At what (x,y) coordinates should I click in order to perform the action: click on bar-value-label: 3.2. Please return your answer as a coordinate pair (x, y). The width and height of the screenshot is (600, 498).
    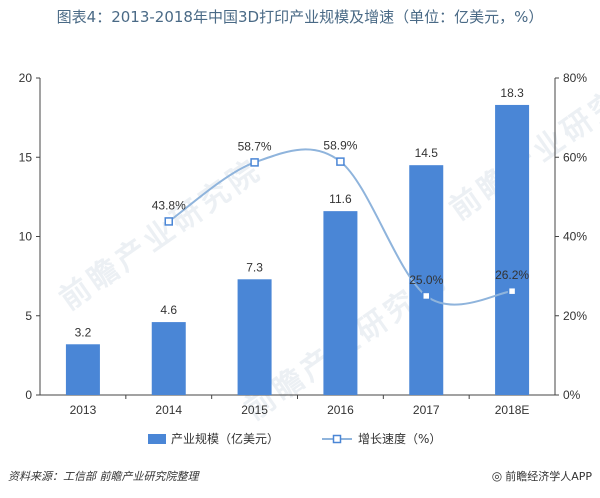
    Looking at the image, I should click on (83, 332).